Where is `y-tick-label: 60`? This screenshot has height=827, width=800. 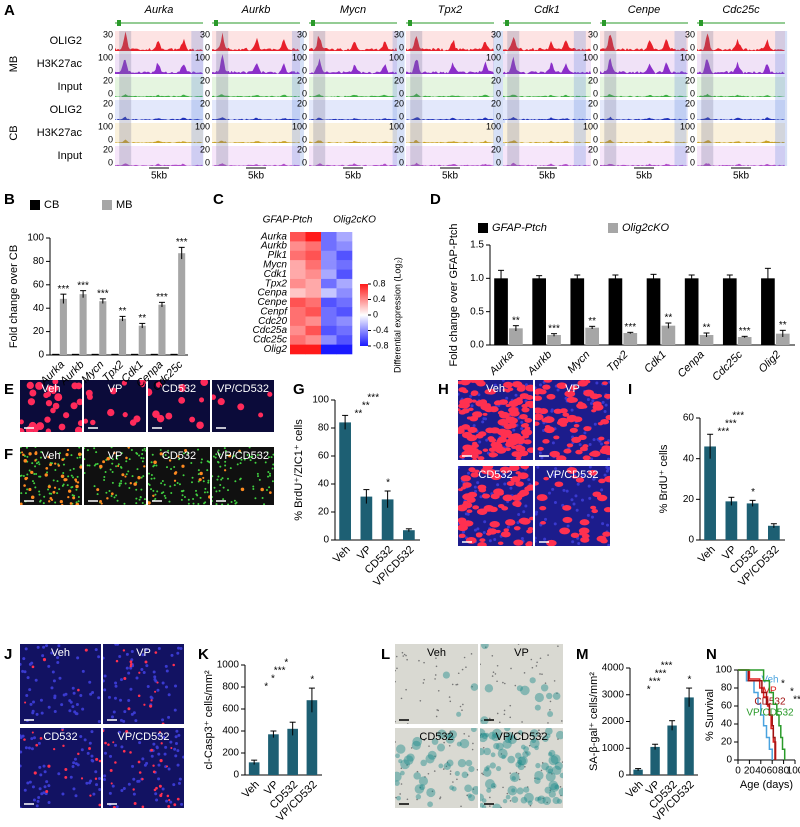 y-tick-label: 60 is located at coordinates (727, 706).